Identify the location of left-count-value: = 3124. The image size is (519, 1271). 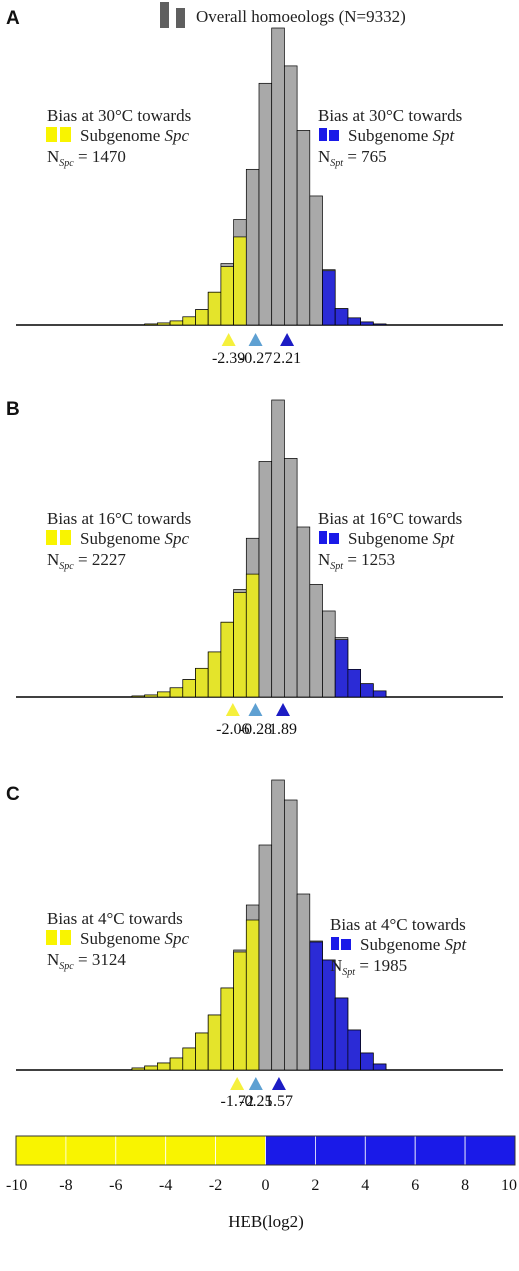
(100, 959).